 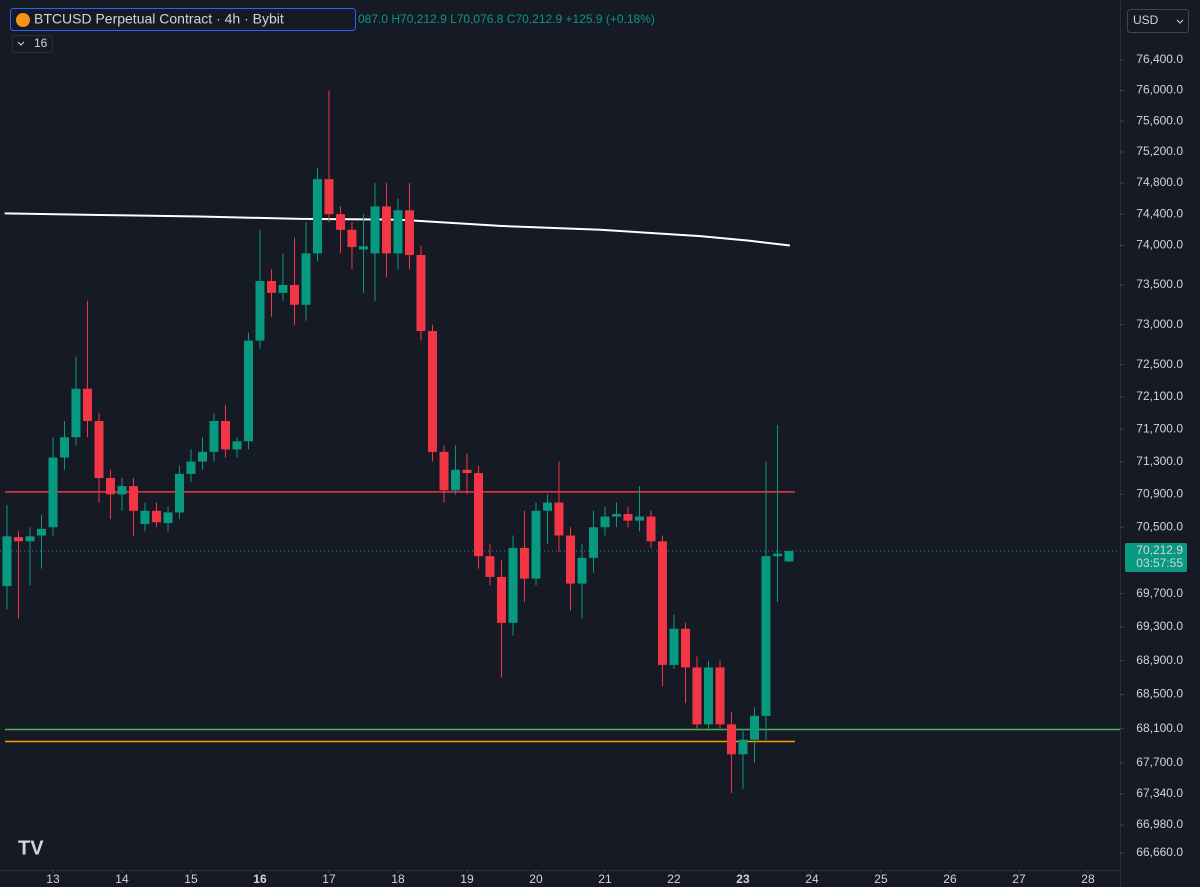 I want to click on countdown: 03:57:55, so click(x=1159, y=563).